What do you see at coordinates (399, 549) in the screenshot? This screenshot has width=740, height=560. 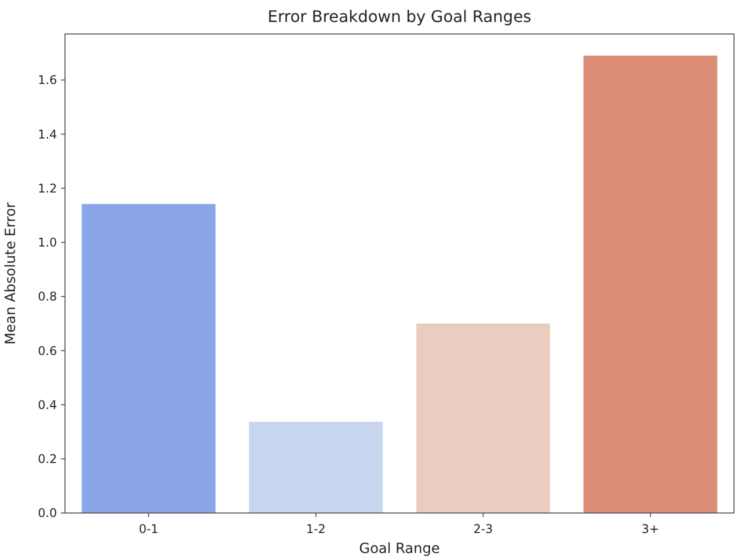 I see `x-axis-title: Goal Range` at bounding box center [399, 549].